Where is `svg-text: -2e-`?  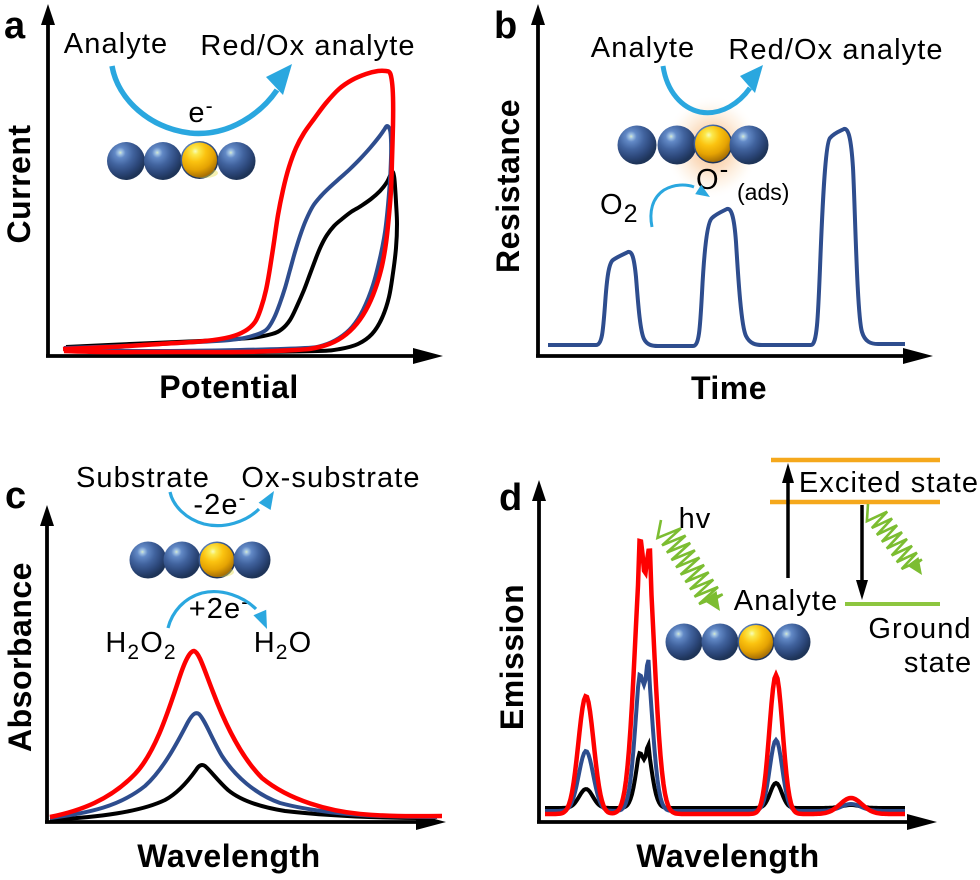
svg-text: -2e- is located at coordinates (219, 504).